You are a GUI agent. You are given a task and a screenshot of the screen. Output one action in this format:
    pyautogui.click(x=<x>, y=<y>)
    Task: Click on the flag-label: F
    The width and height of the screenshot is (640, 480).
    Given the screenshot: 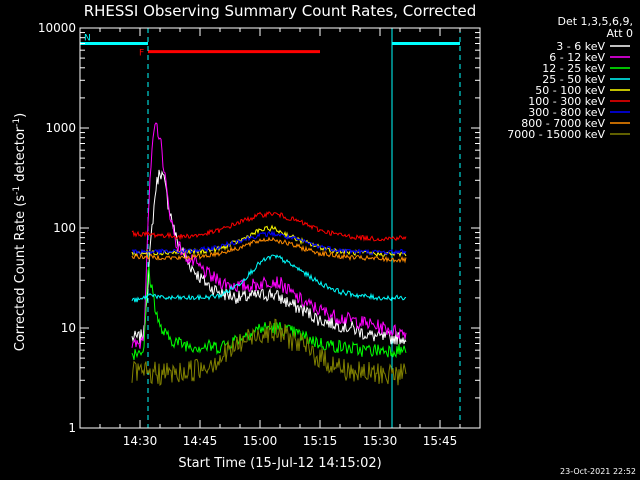 What is the action you would take?
    pyautogui.click(x=141, y=54)
    